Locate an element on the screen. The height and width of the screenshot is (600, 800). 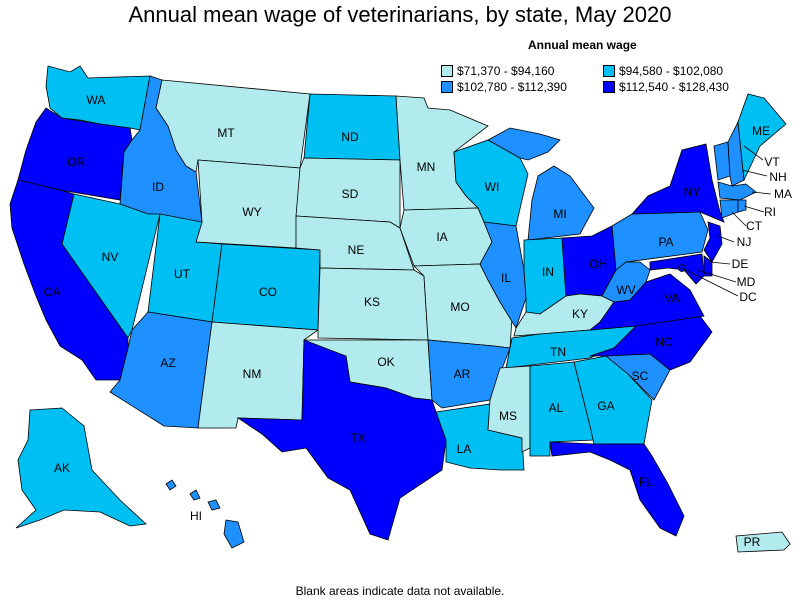
label-ok: OK is located at coordinates (385, 362).